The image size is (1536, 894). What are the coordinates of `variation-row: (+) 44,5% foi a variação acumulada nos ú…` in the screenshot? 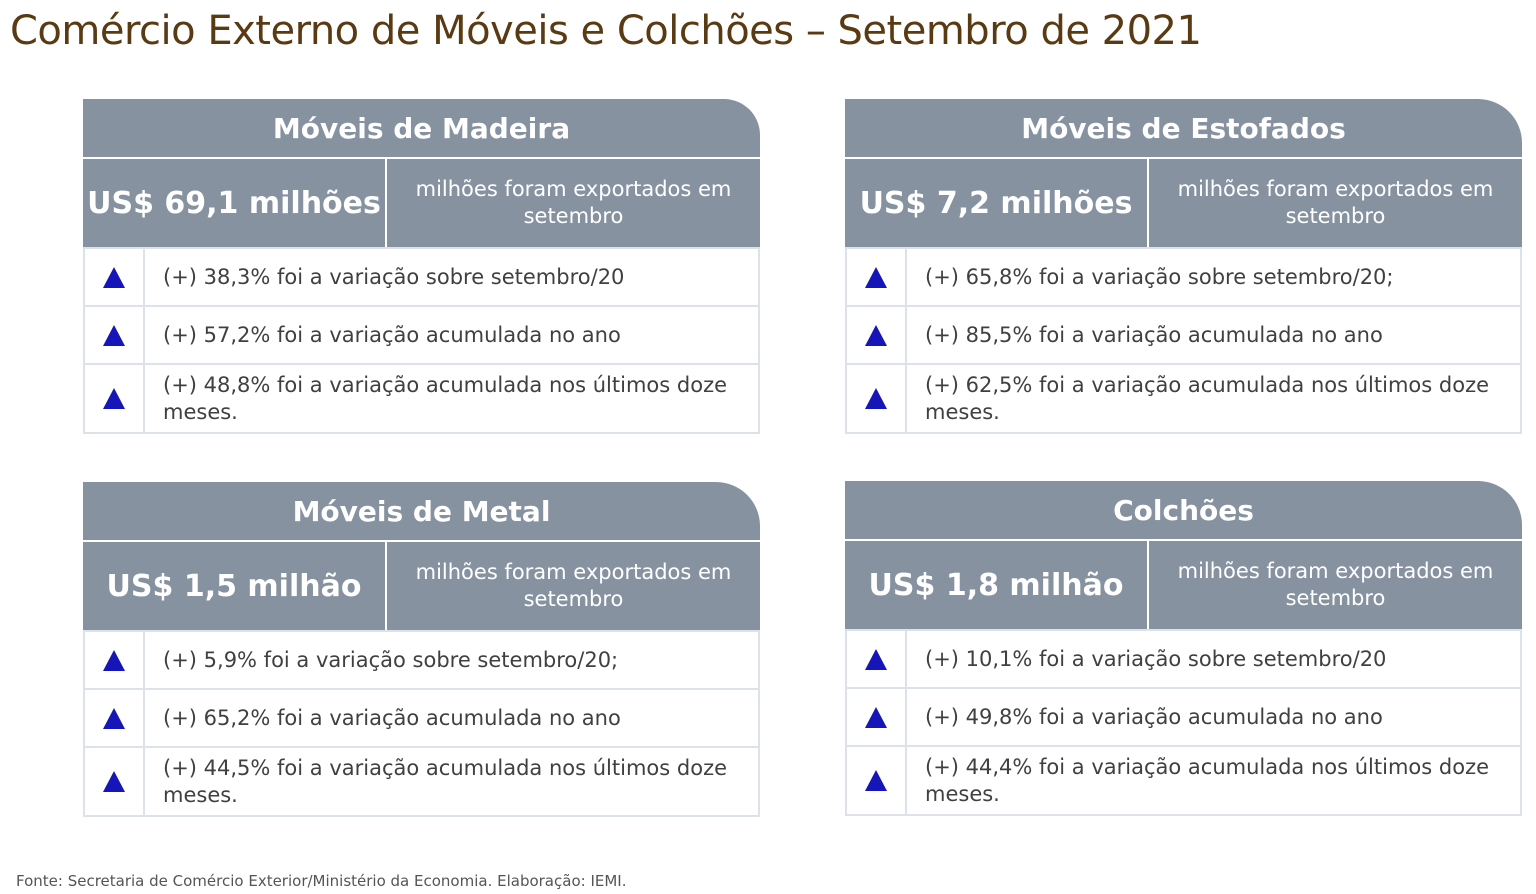 It's located at (421, 780).